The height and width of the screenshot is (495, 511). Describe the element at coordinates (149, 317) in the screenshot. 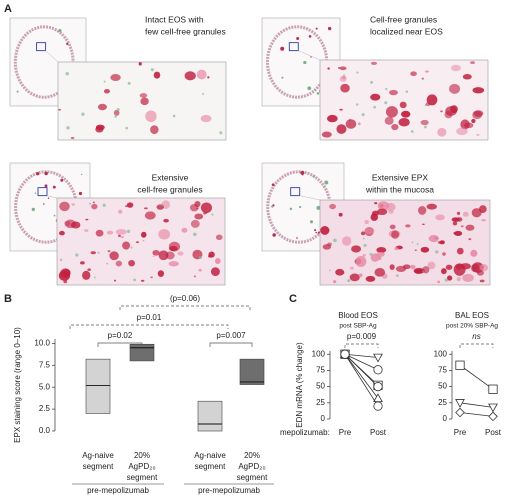

I see `annotation: p=0.01` at that location.